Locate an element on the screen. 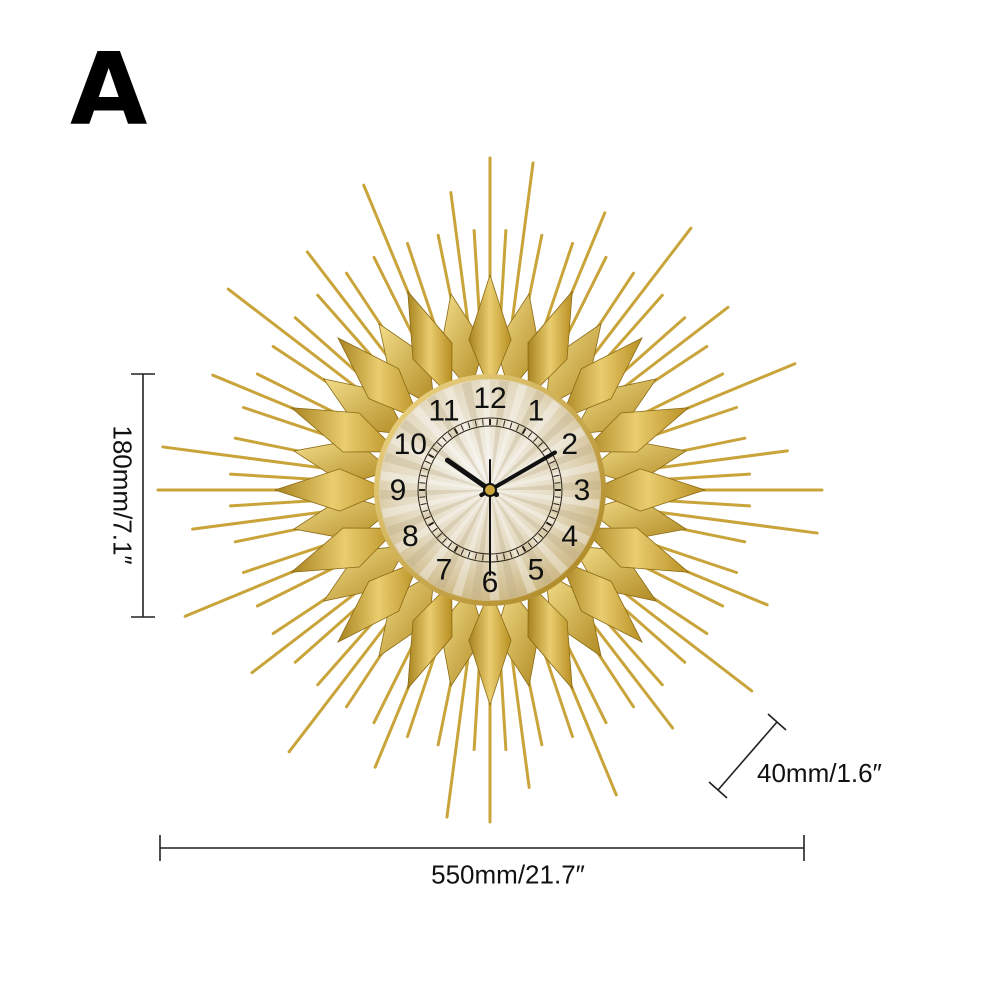 Image resolution: width=1000 pixels, height=1000 pixels. center-cap is located at coordinates (490, 490).